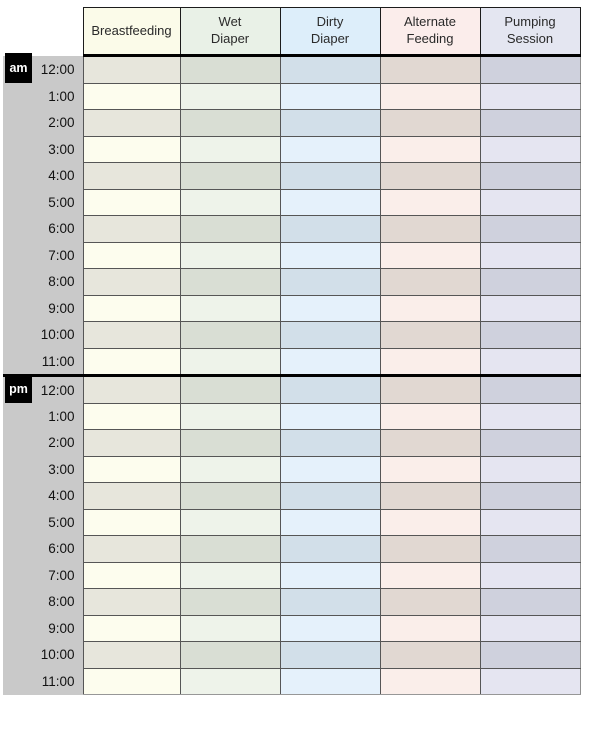  I want to click on time-cell: am 12:00, so click(43, 67).